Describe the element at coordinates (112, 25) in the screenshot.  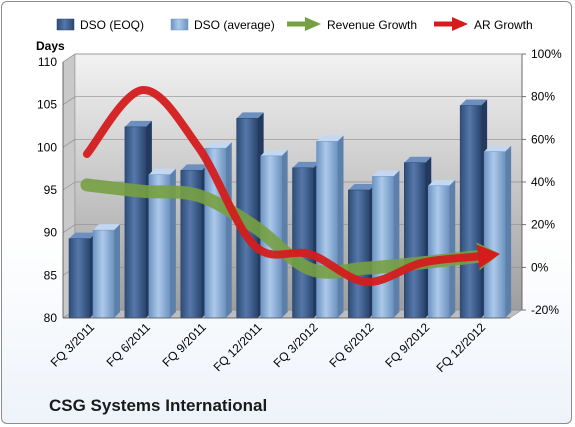
I see `legend-label-dso-eoq: DSO (EOQ)` at that location.